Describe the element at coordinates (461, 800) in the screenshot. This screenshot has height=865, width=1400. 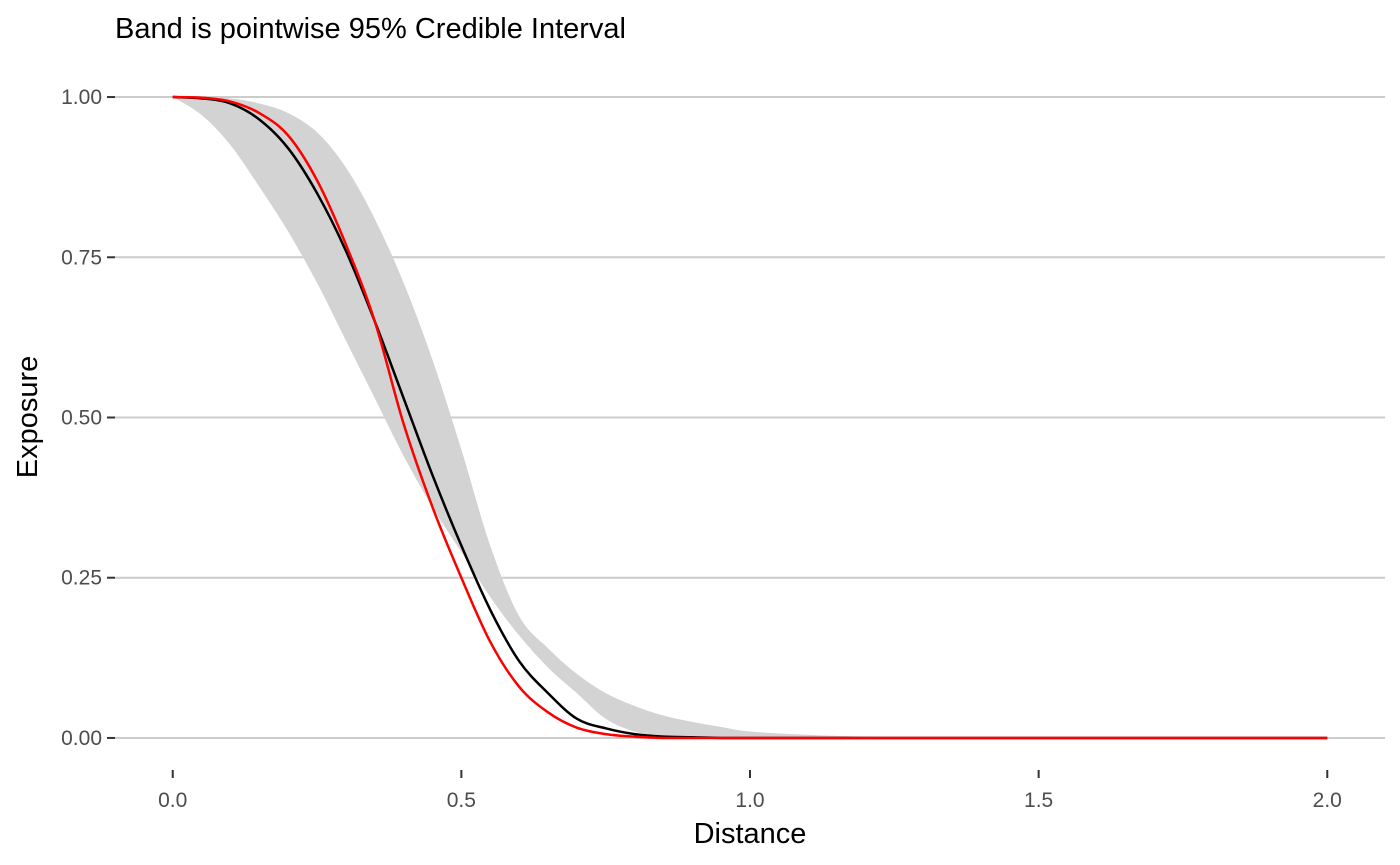
I see `x-tick-label: 0.5` at that location.